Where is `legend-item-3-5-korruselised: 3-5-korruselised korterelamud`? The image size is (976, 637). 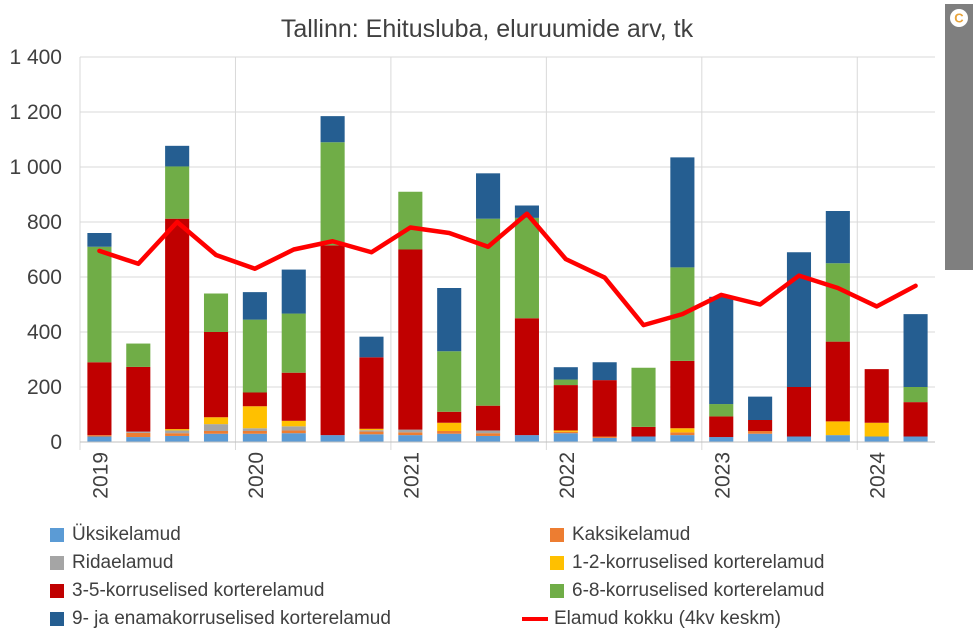
legend-item-3-5-korruselised: 3-5-korruselised korterelamud is located at coordinates (187, 591).